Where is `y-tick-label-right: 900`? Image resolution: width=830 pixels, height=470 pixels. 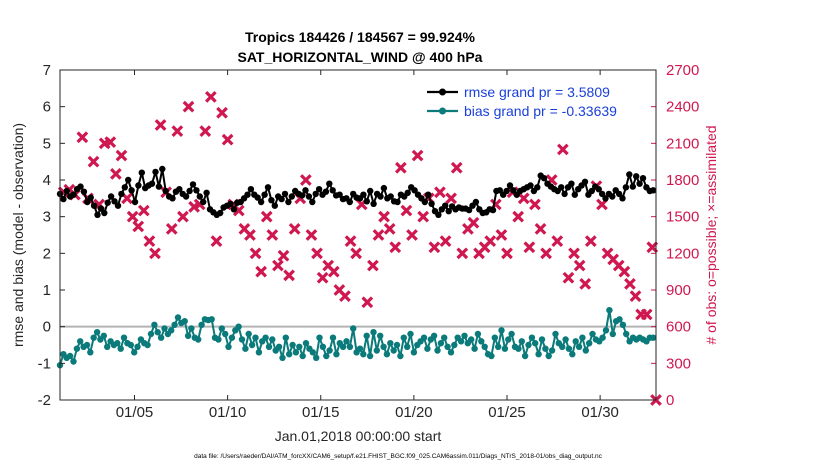 y-tick-label-right: 900 is located at coordinates (678, 290).